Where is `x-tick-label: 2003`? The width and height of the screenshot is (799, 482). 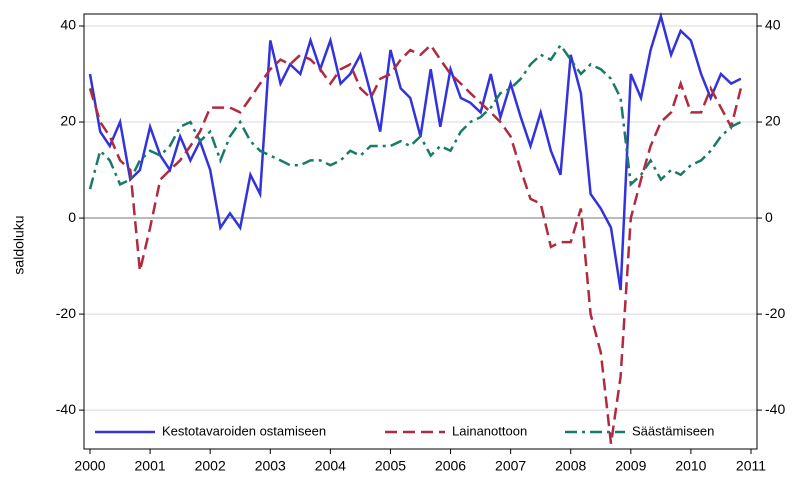
x-tick-label: 2003 is located at coordinates (270, 466).